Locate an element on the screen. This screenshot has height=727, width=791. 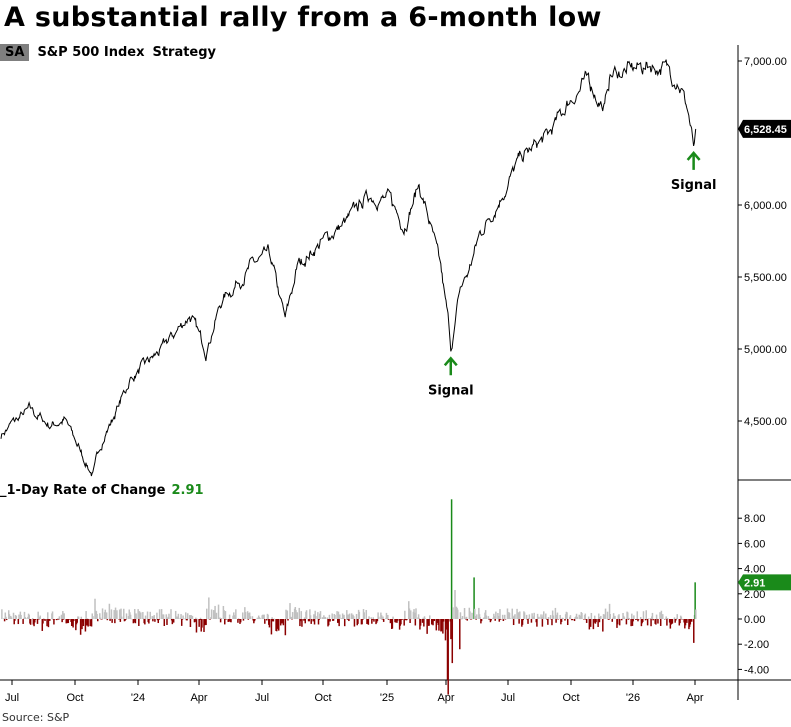
roc-ytick-label: -4.00 is located at coordinates (756, 670).